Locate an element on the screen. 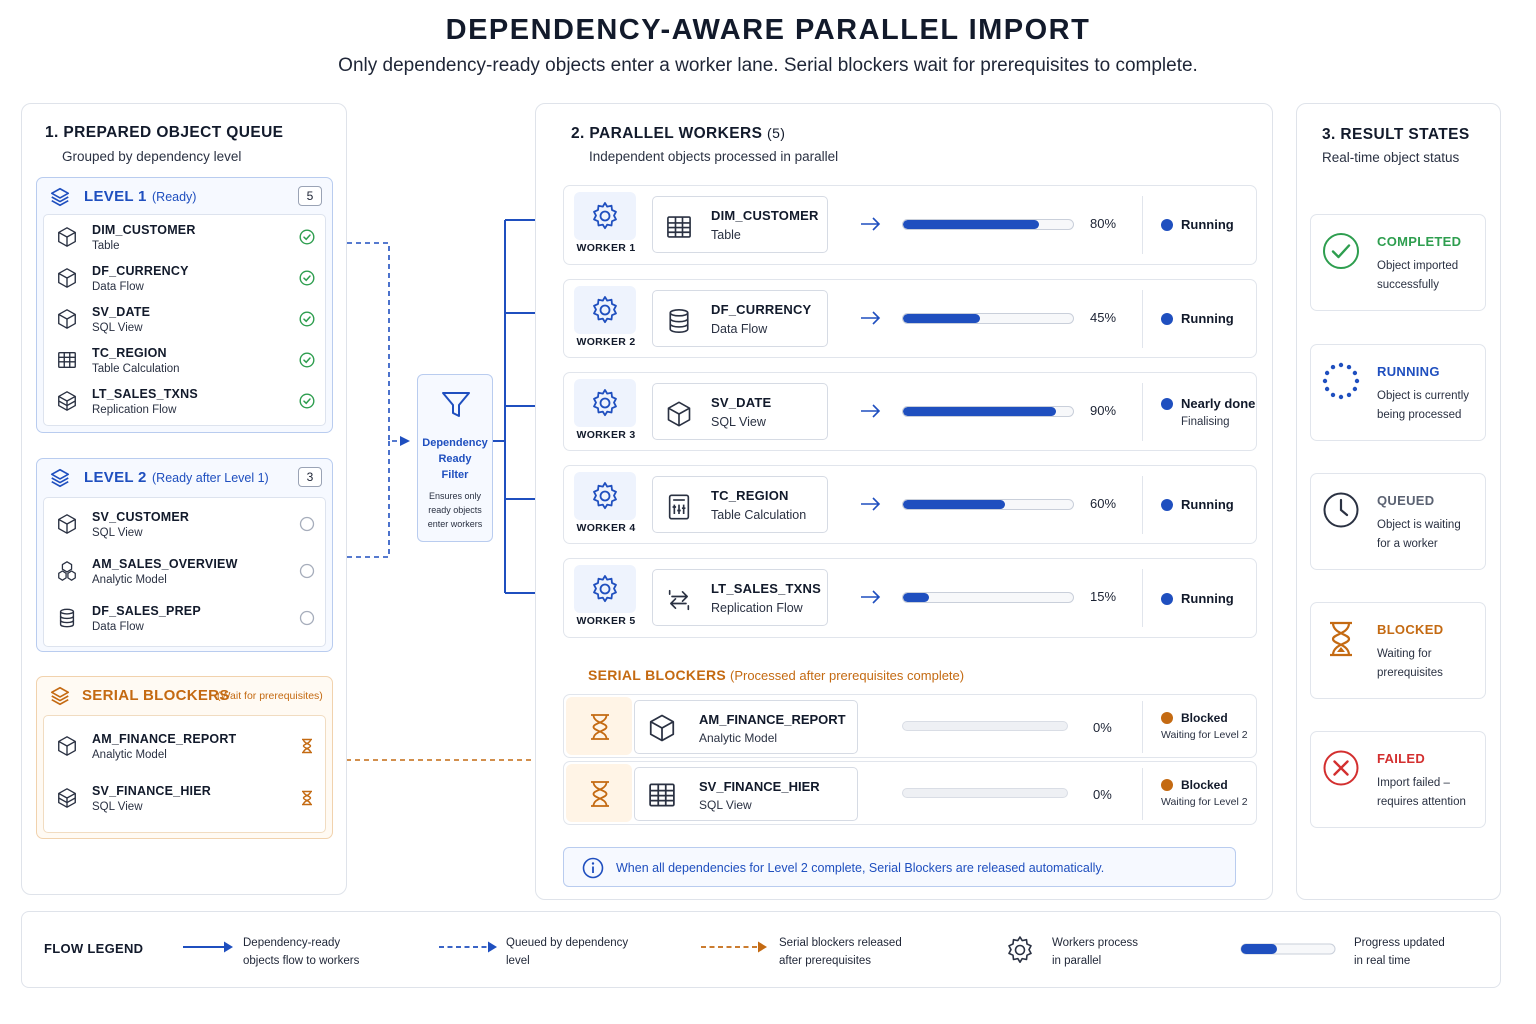 This screenshot has width=1536, height=1024. worker-row-1: WORKER 1 DIM_CUSTOMER Table 80% Running is located at coordinates (910, 225).